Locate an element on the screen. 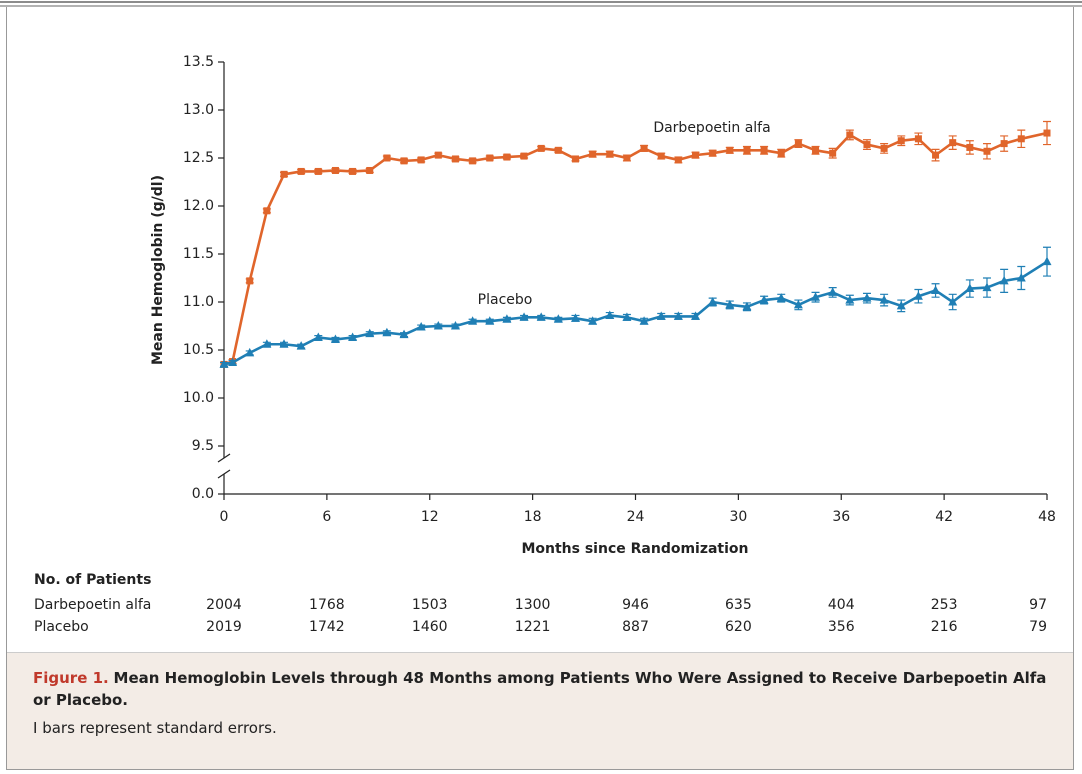 The width and height of the screenshot is (1082, 774). series is located at coordinates (635, 307).